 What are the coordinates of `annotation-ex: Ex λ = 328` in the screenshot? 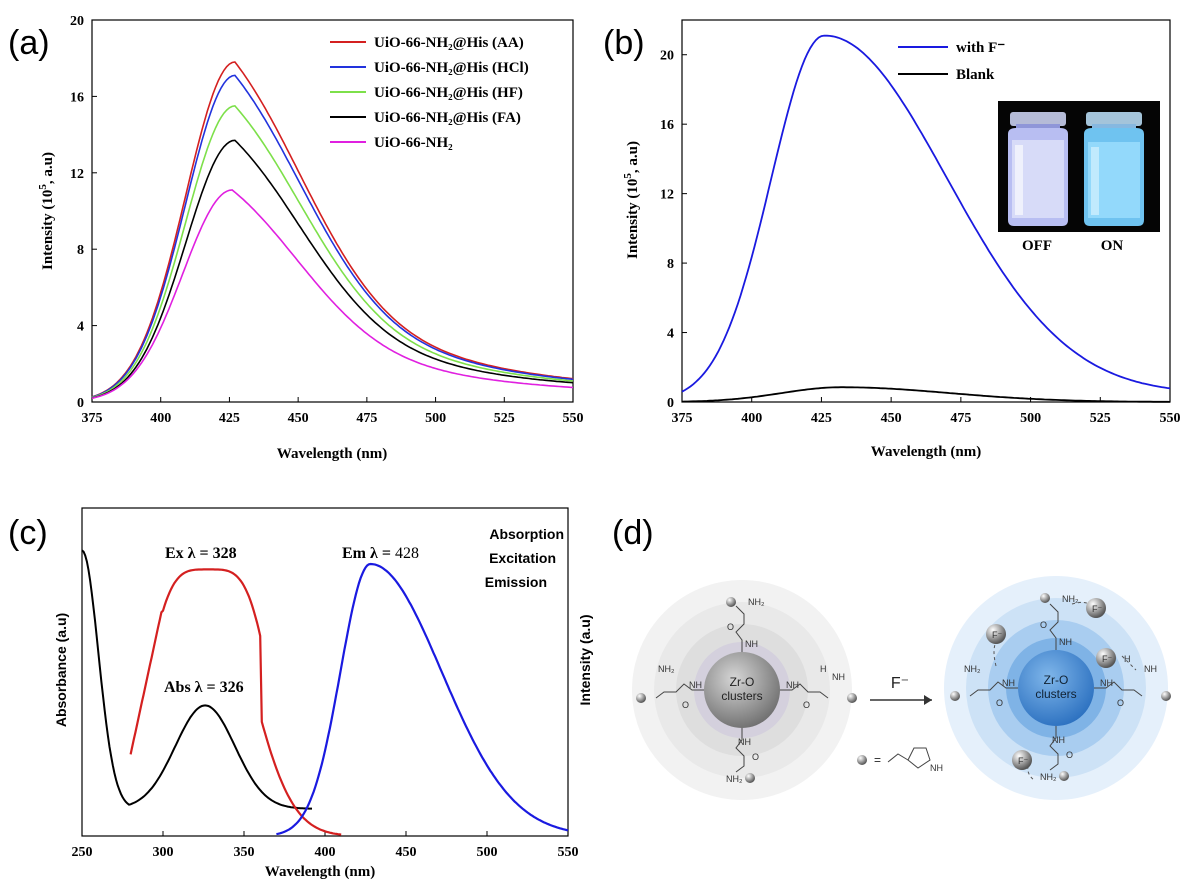 It's located at (201, 553).